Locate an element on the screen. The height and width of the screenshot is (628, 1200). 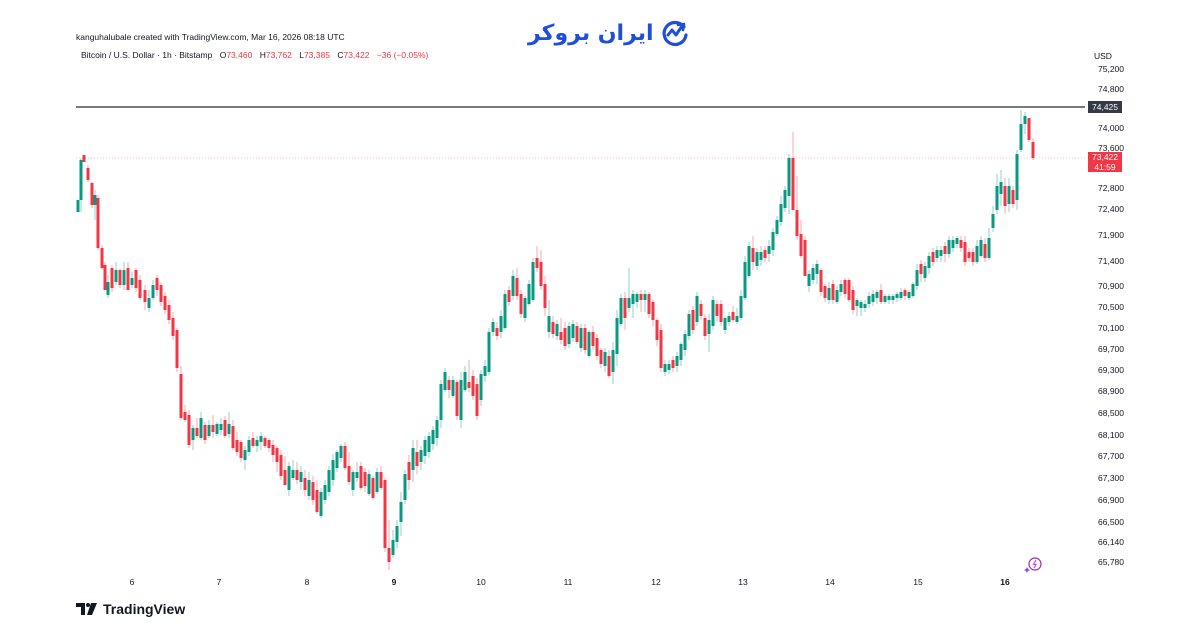
price-axis-label: 75,200 is located at coordinates (1111, 69).